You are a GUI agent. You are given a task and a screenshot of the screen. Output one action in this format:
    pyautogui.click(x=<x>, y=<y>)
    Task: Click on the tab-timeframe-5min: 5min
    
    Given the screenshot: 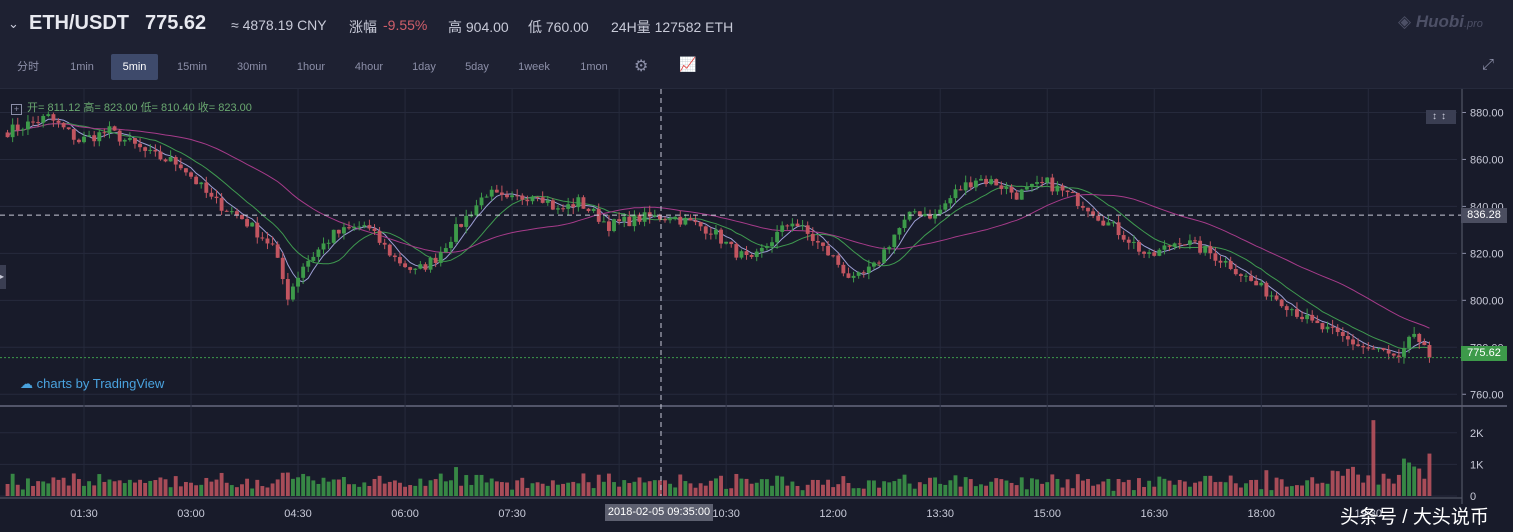 What is the action you would take?
    pyautogui.click(x=134, y=67)
    